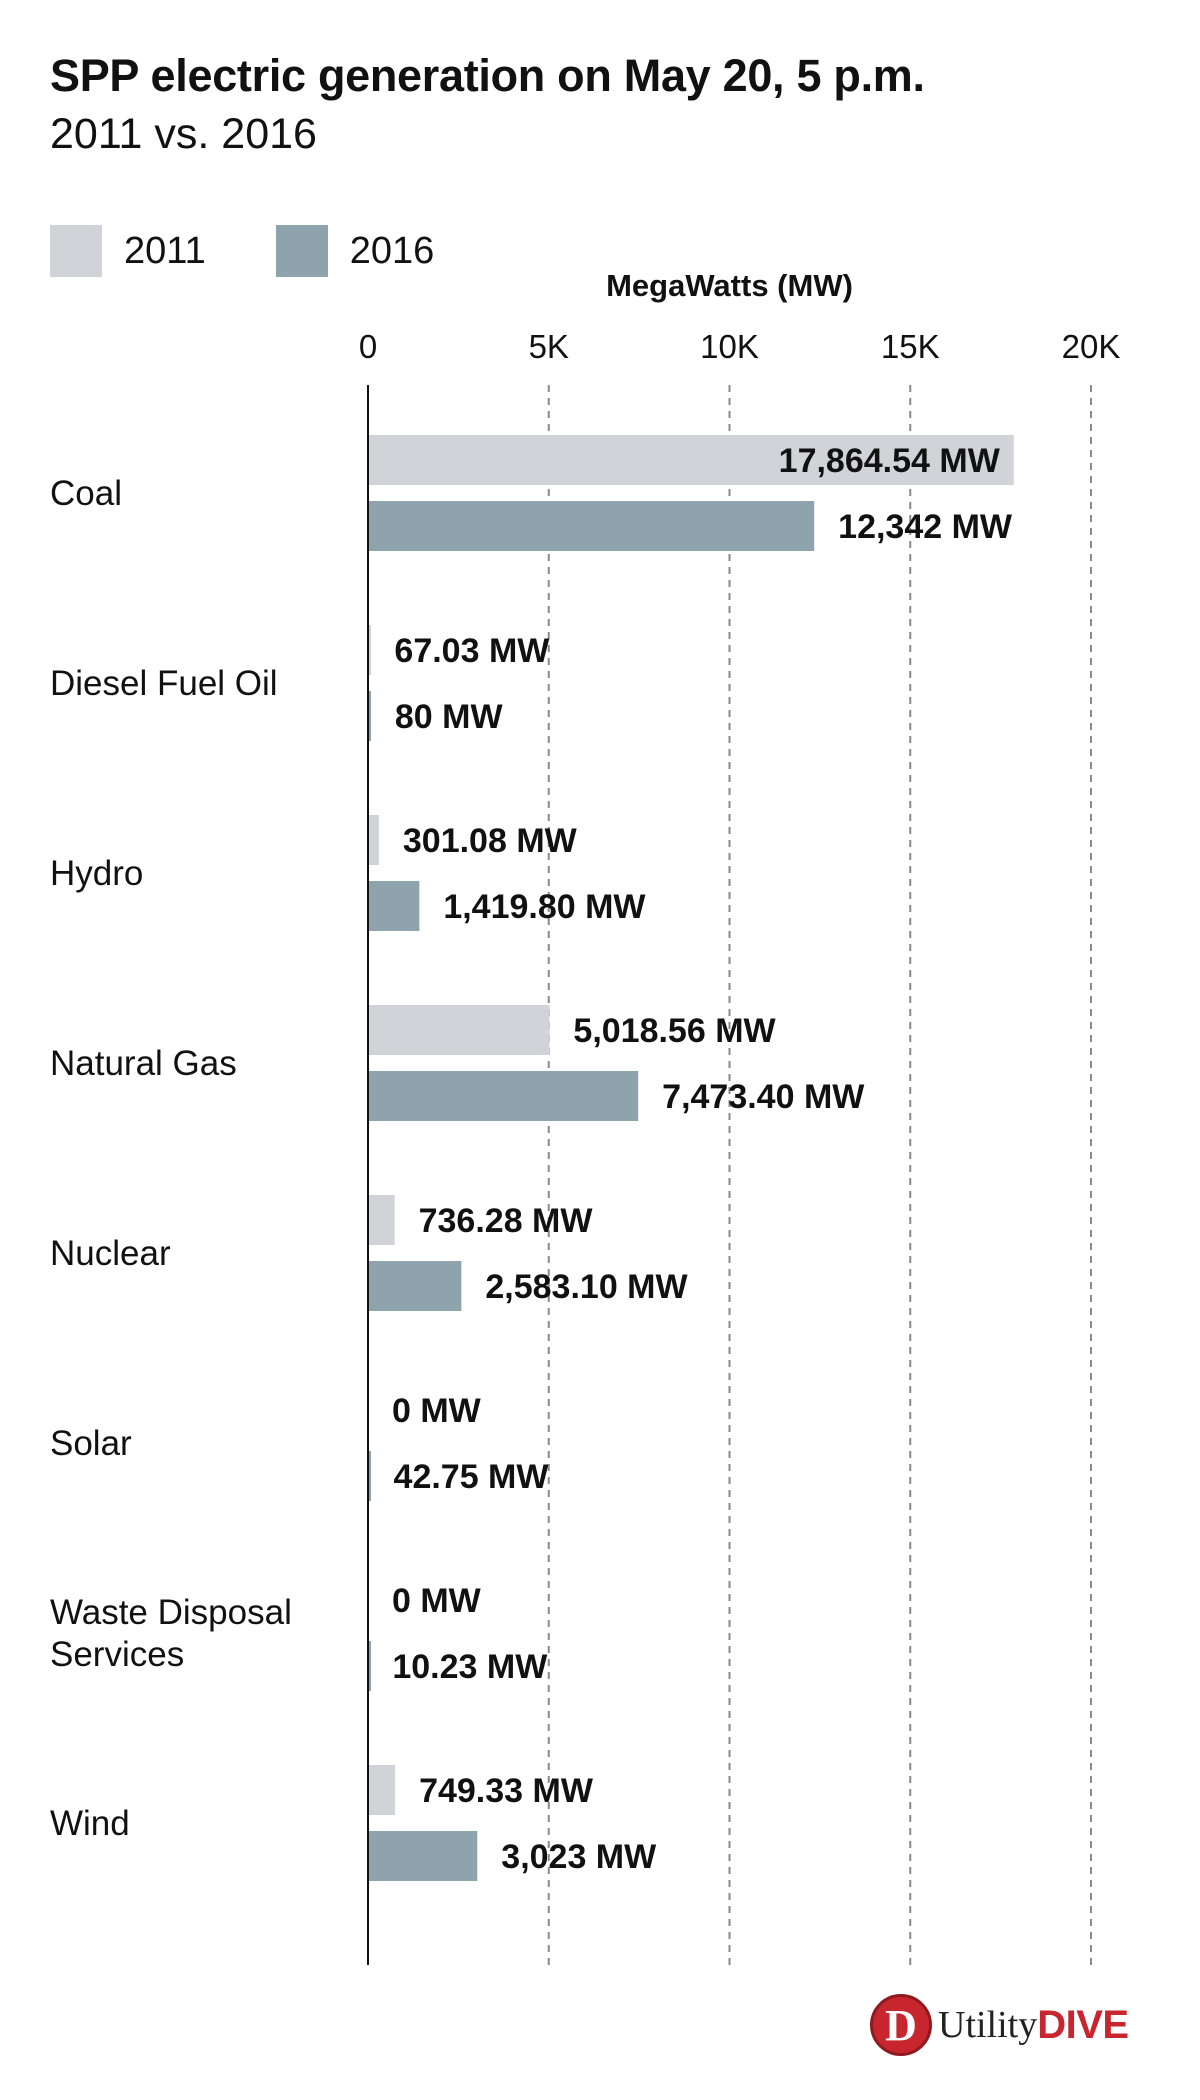  What do you see at coordinates (90, 1823) in the screenshot?
I see `category-label: Wind` at bounding box center [90, 1823].